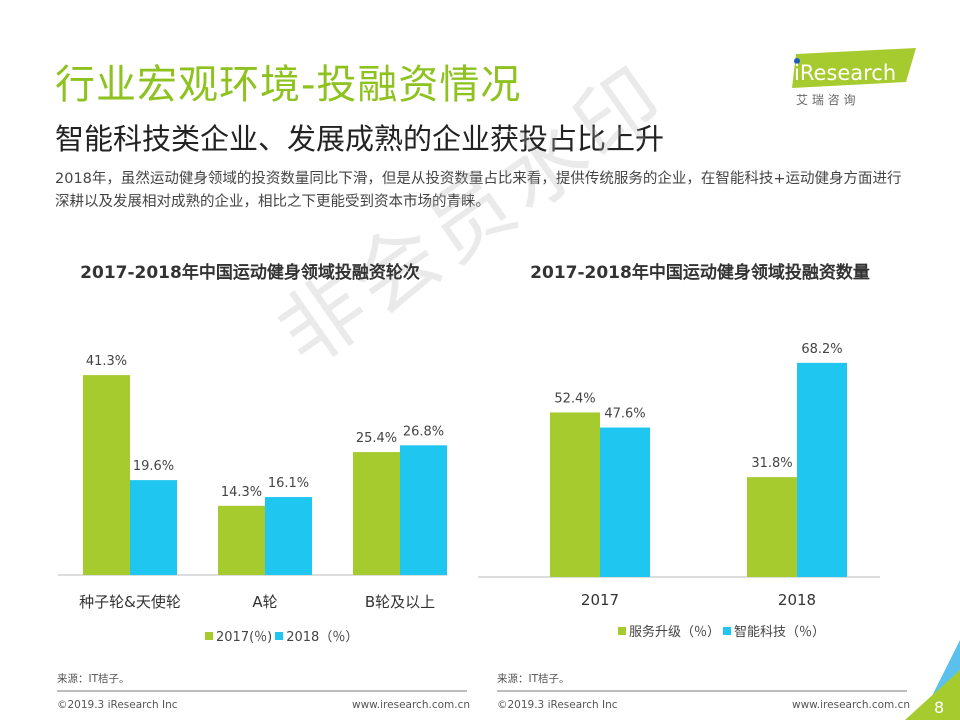  I want to click on source-left: 来源：IT桔子。, so click(93, 679).